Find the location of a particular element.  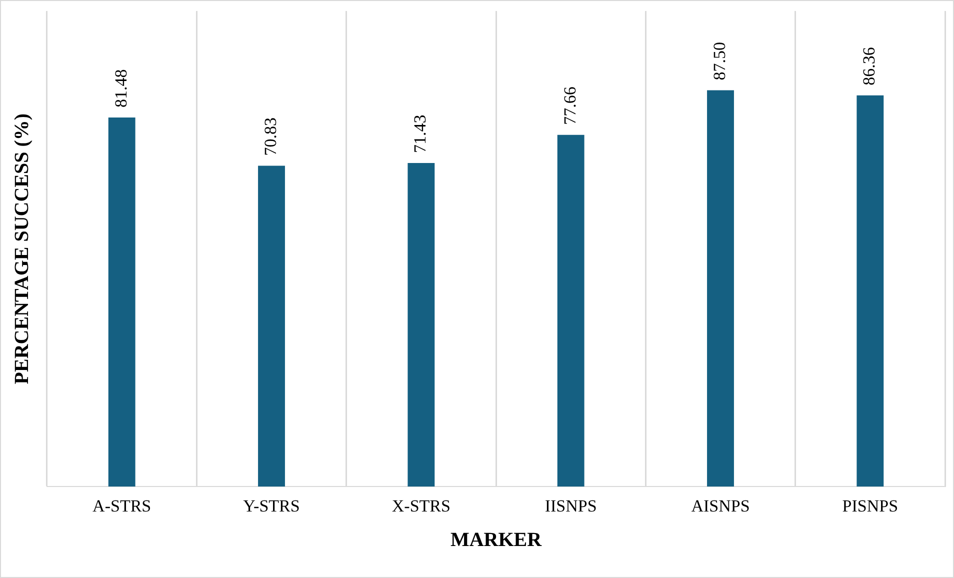

x-tick-label: IISNPS is located at coordinates (570, 506).